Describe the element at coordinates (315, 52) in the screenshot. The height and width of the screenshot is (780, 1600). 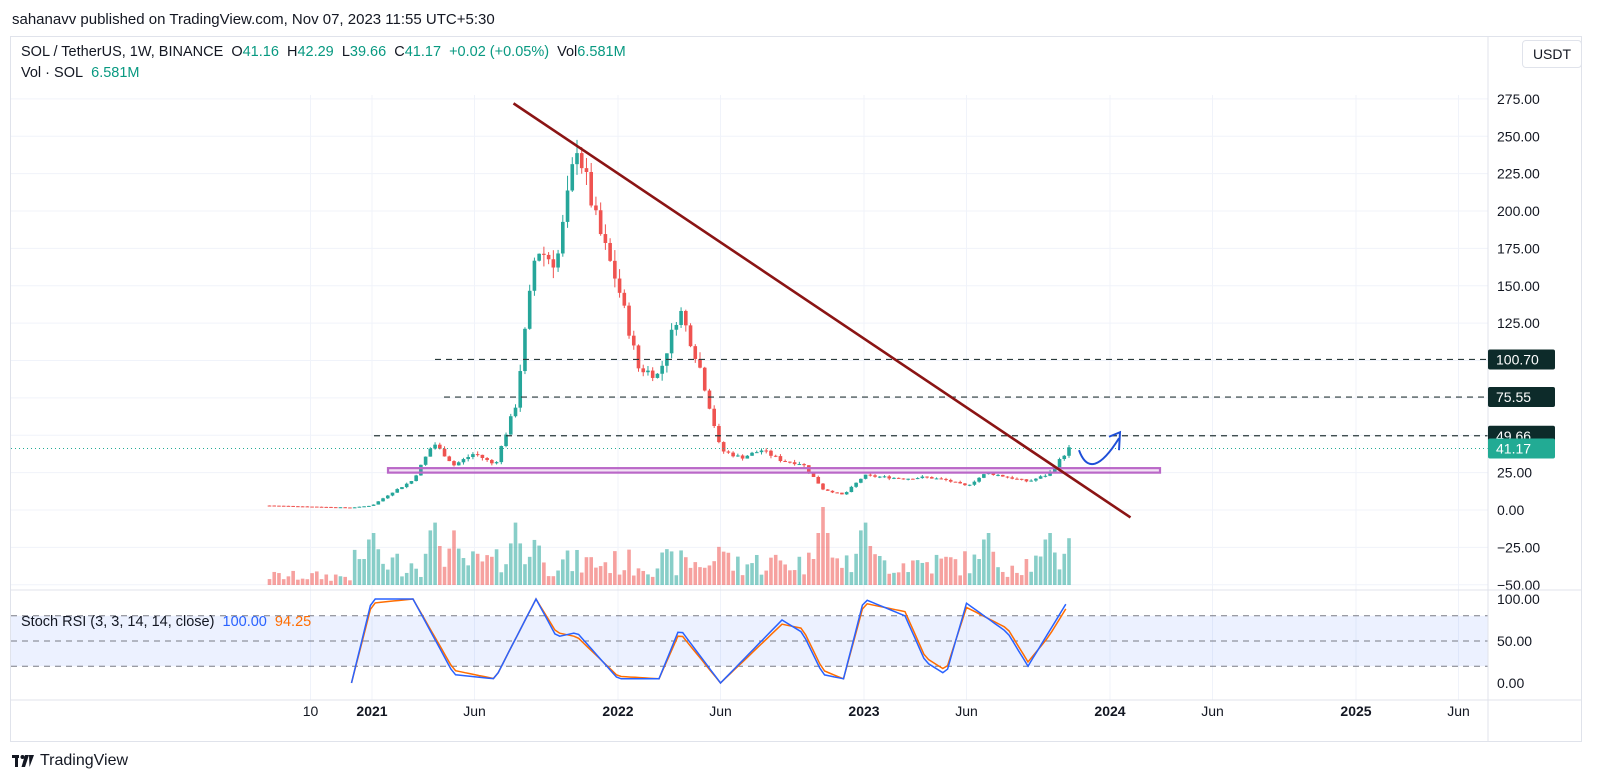
I see `high-value: 42.29` at that location.